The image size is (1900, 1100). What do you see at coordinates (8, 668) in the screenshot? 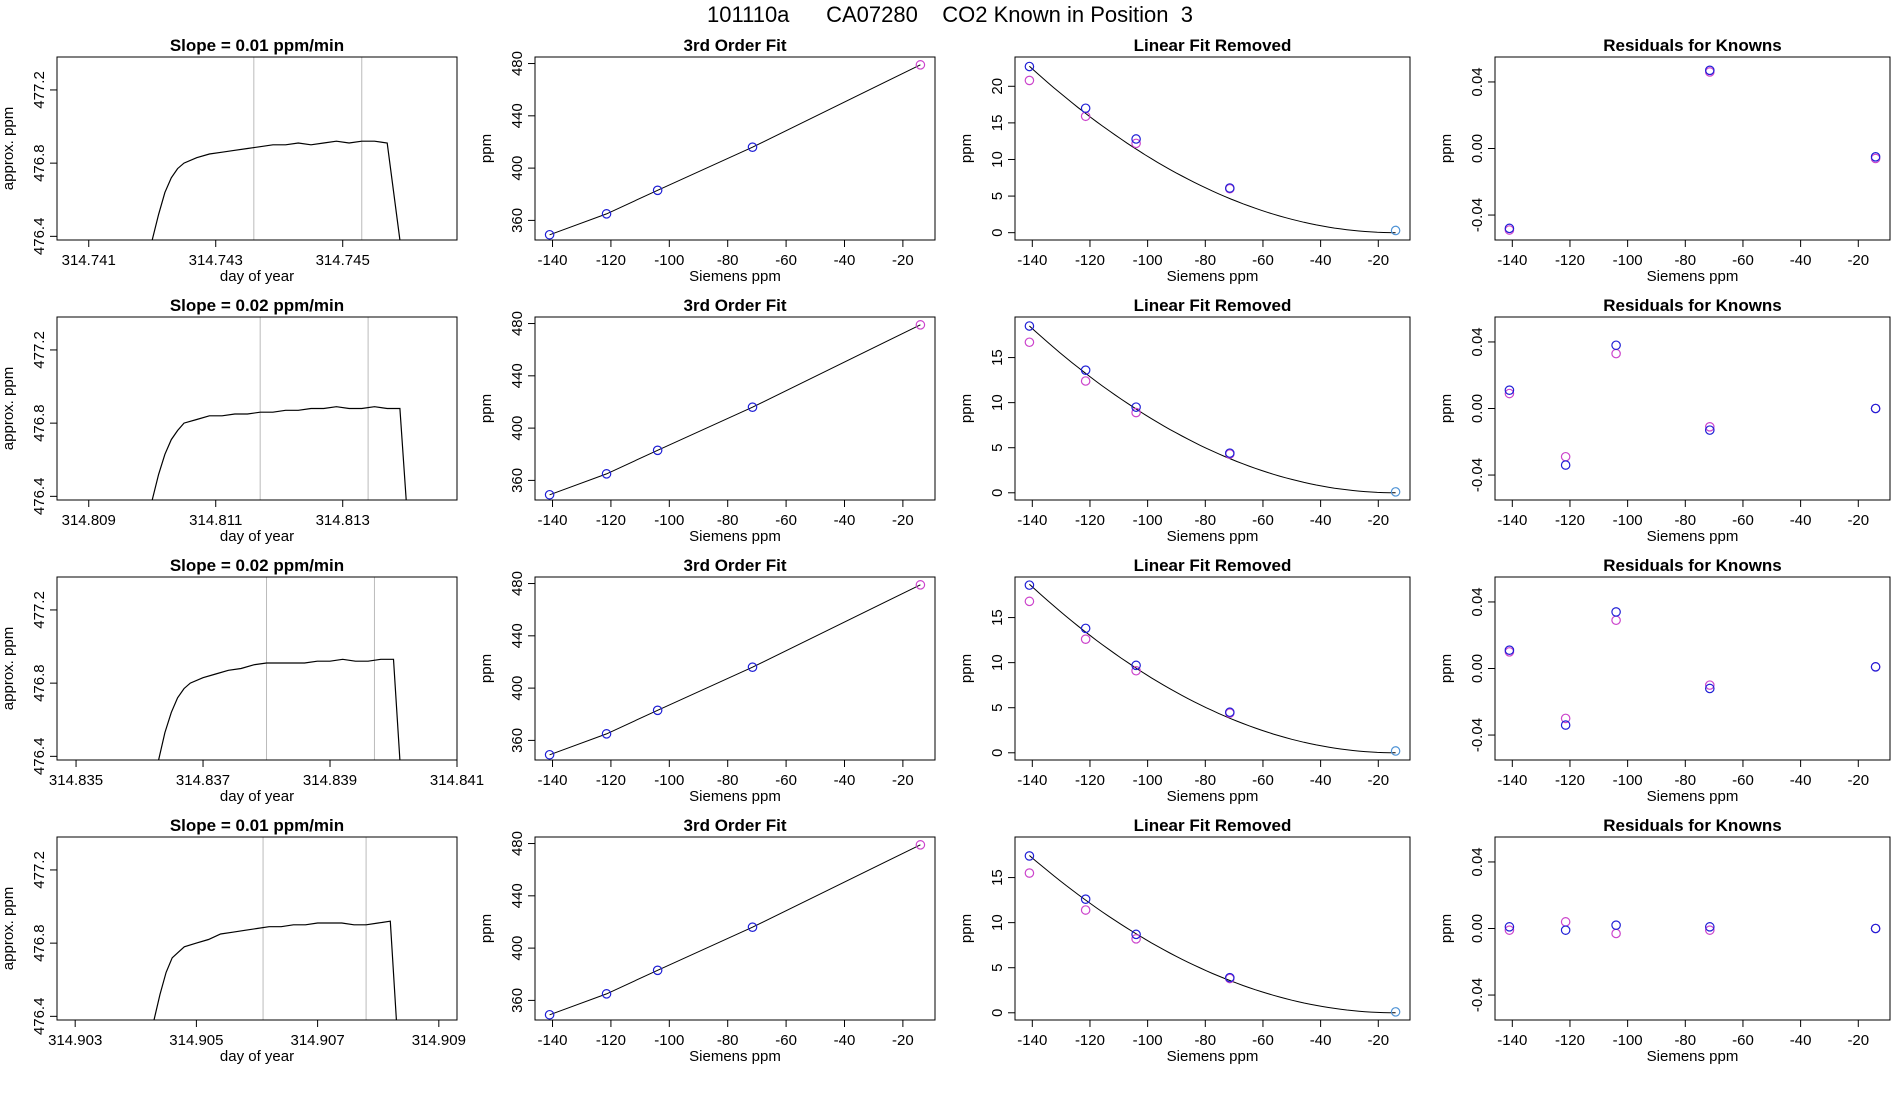
I see `y-axis-label: approx. ppm` at bounding box center [8, 668].